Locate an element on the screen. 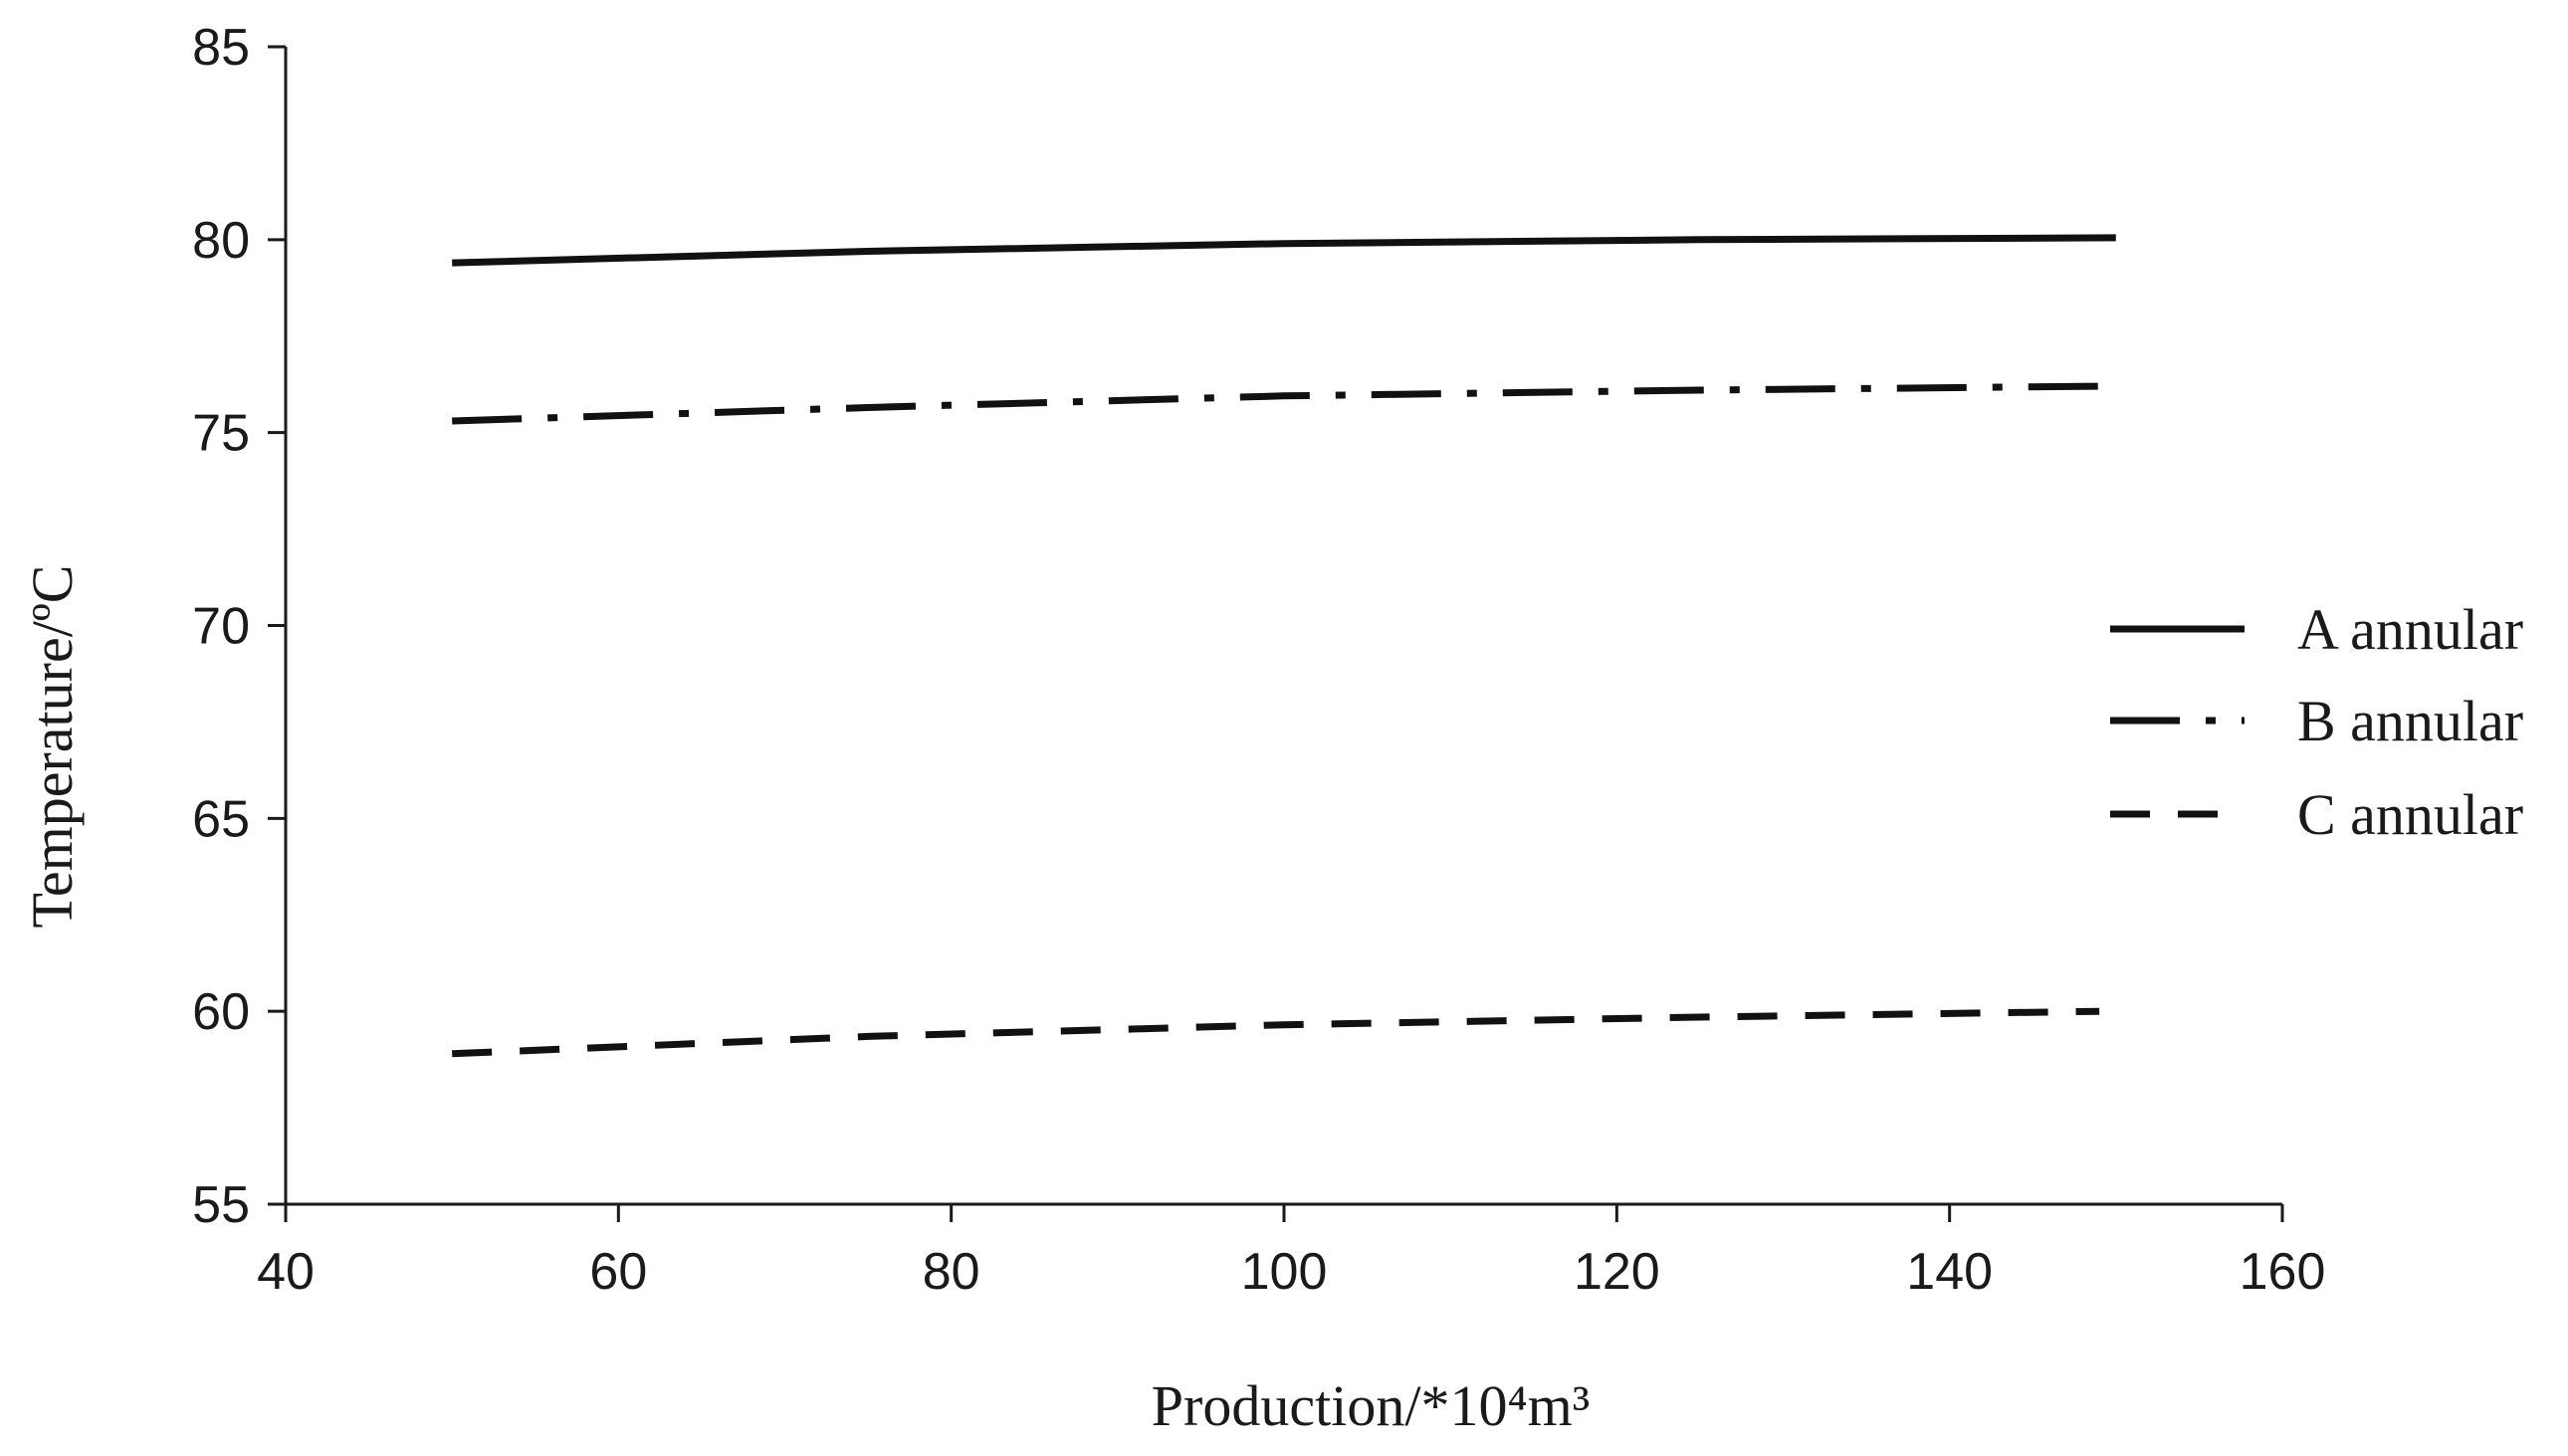 The image size is (2568, 1456). series-line-c is located at coordinates (1276, 1032).